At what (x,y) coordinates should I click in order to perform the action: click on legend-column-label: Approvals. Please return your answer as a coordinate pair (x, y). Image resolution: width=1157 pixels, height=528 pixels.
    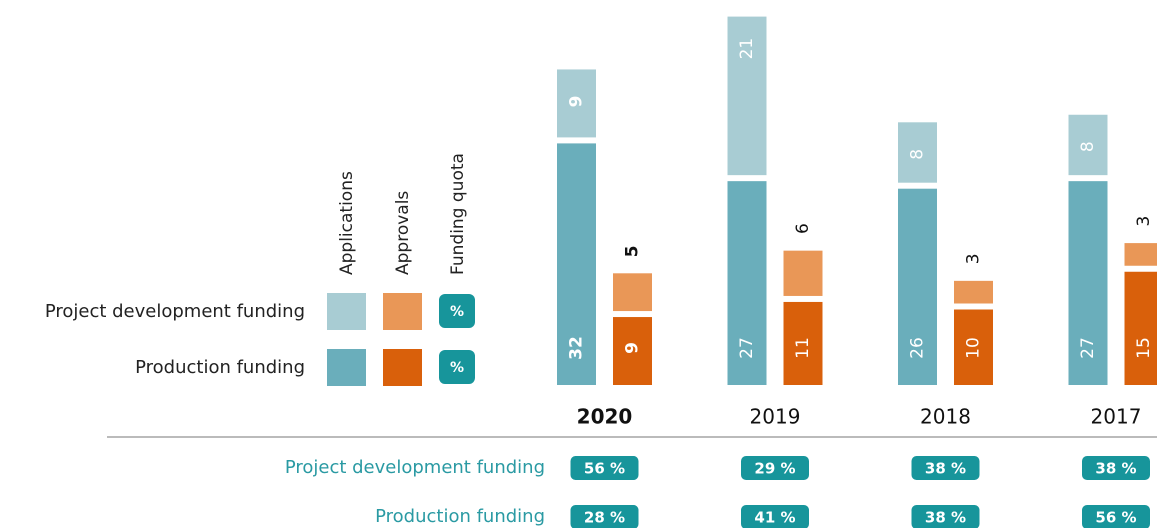
    Looking at the image, I should click on (403, 233).